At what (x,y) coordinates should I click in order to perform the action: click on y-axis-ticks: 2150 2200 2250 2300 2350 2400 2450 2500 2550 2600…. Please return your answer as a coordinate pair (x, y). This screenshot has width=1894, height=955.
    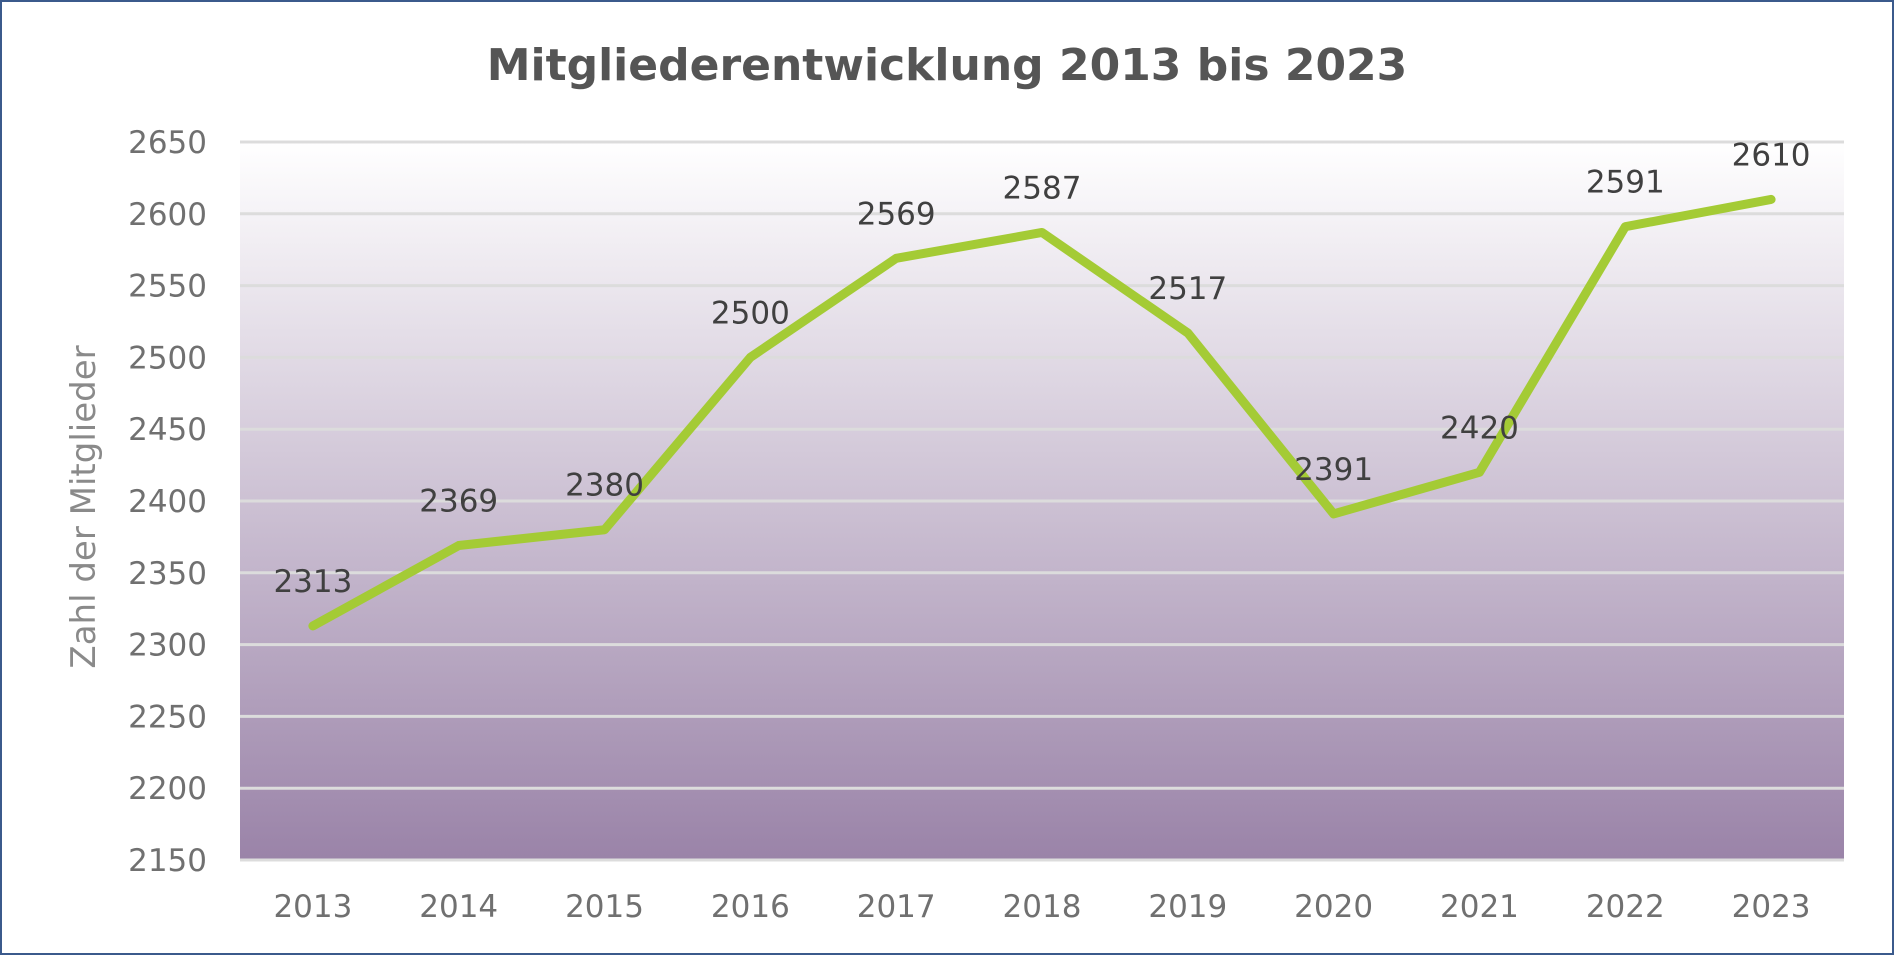
    Looking at the image, I should click on (167, 502).